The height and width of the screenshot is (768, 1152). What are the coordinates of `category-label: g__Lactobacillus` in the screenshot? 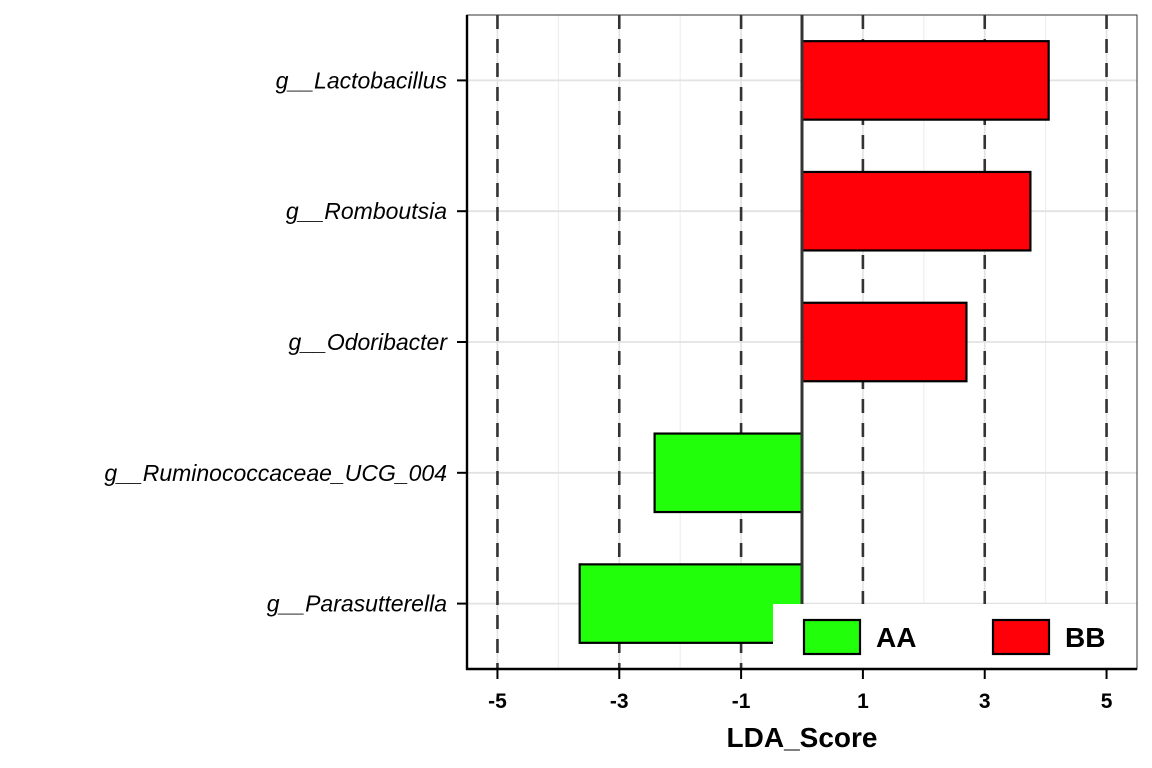 It's located at (362, 80).